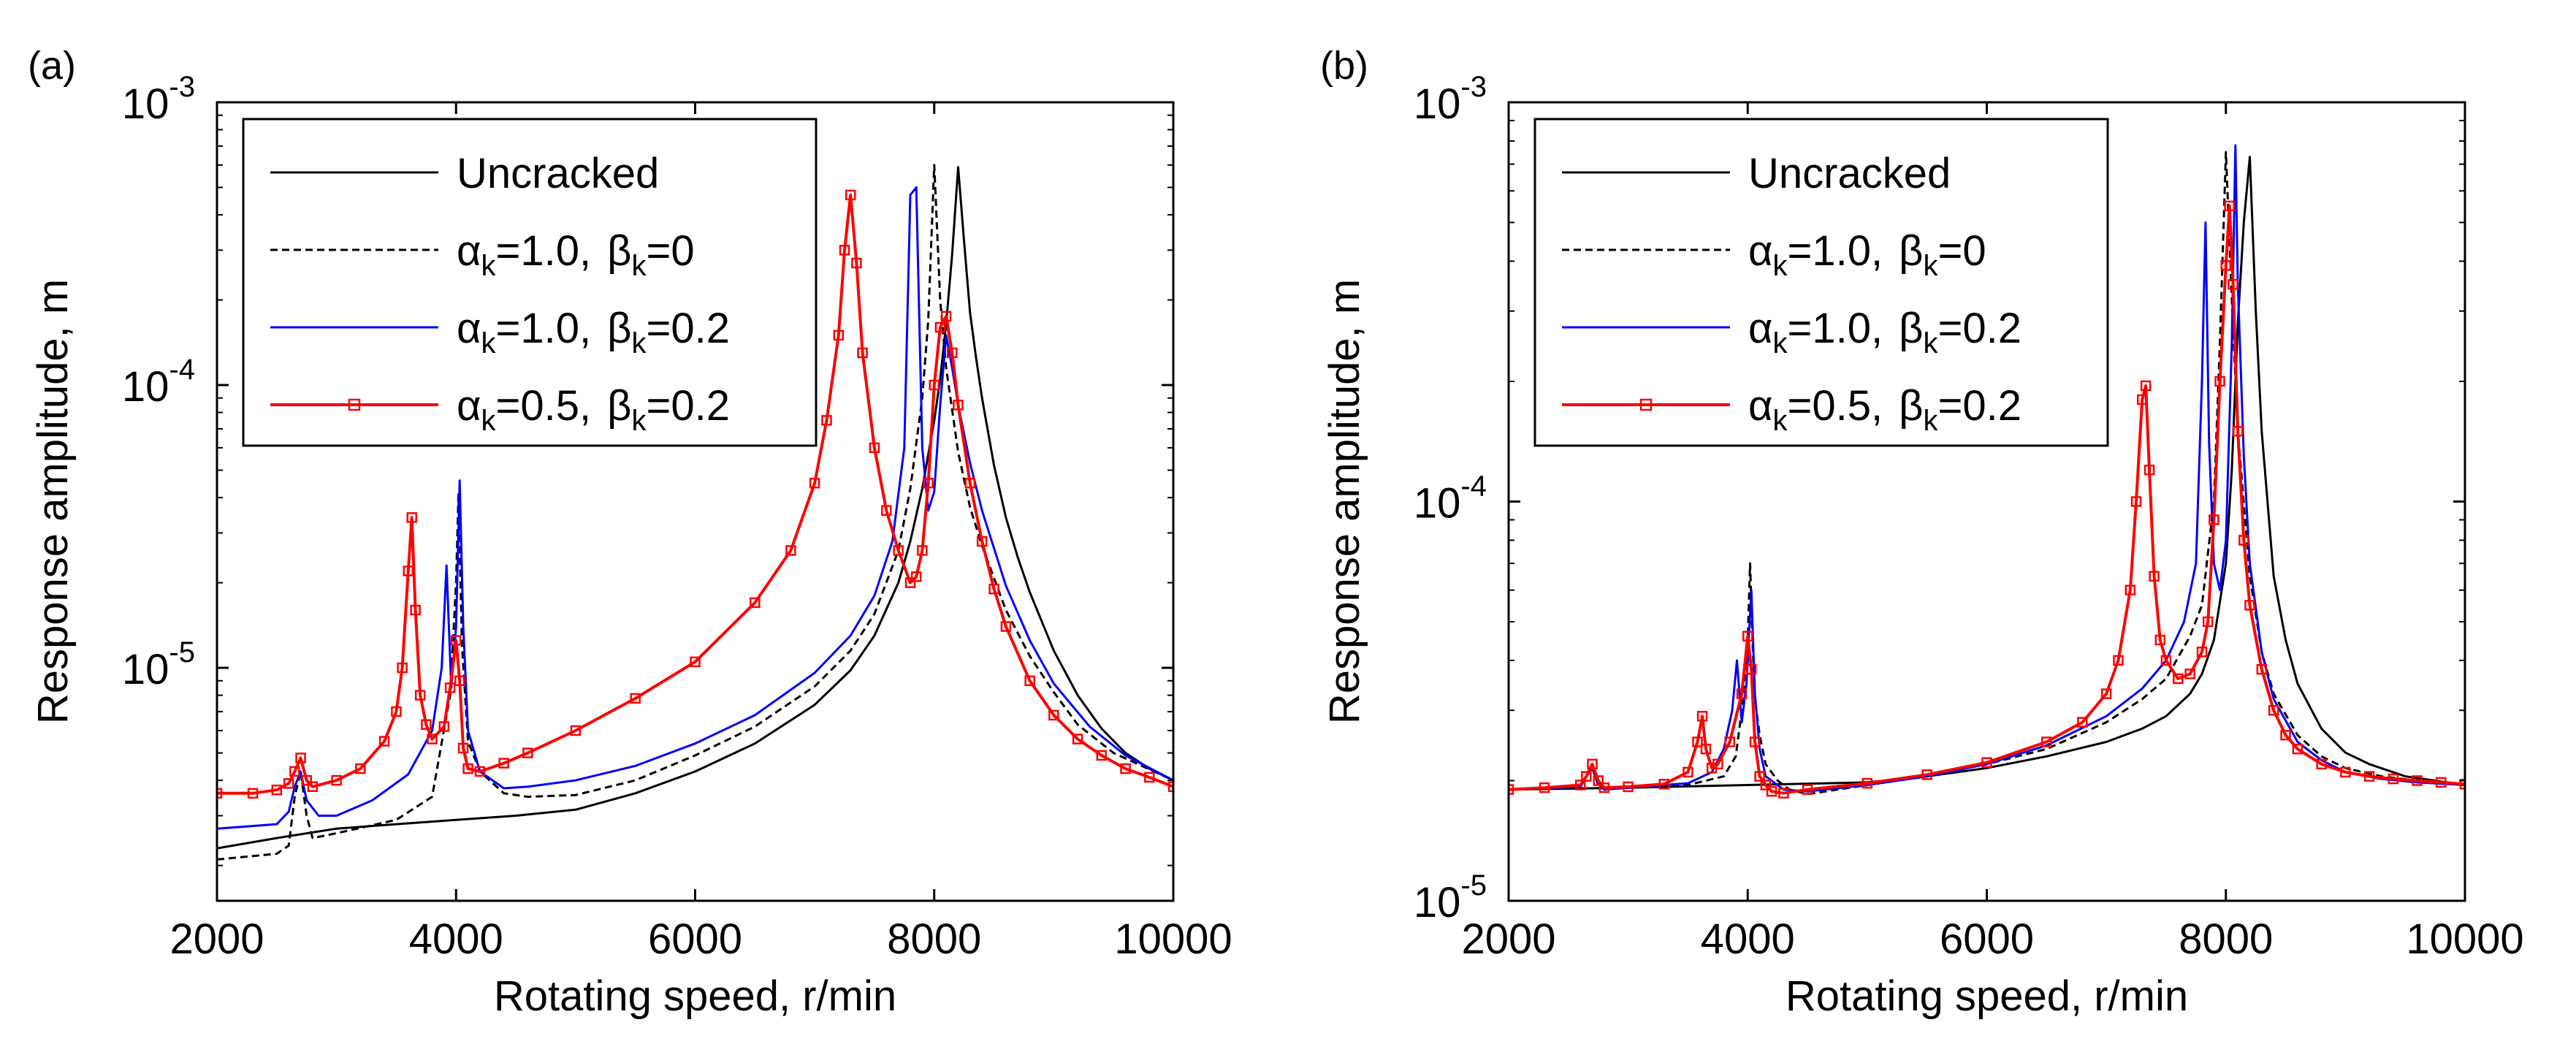  What do you see at coordinates (1748, 939) in the screenshot?
I see `panel-b-x-tick-label: 4000` at bounding box center [1748, 939].